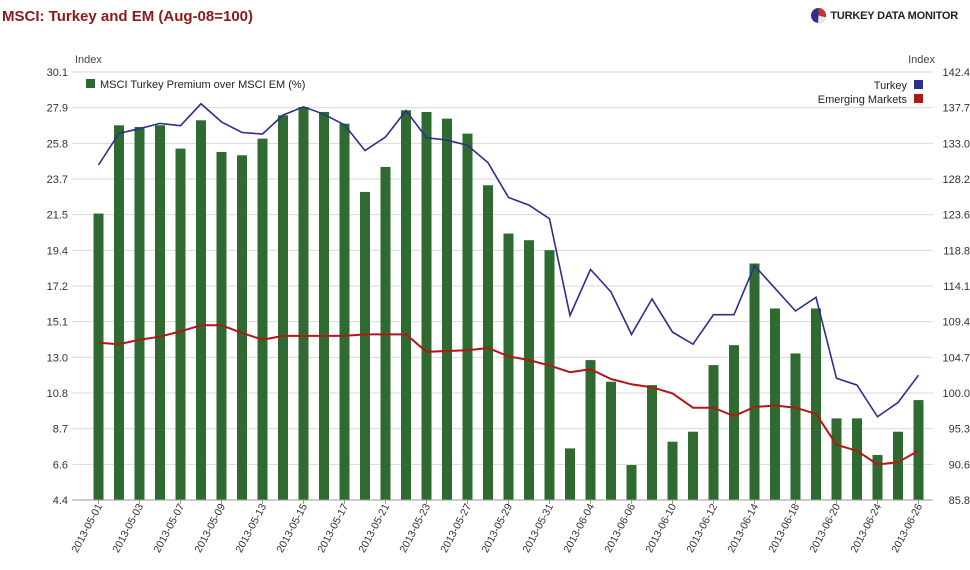 The height and width of the screenshot is (570, 970). I want to click on right-tick-label: 118.8, so click(956, 251).